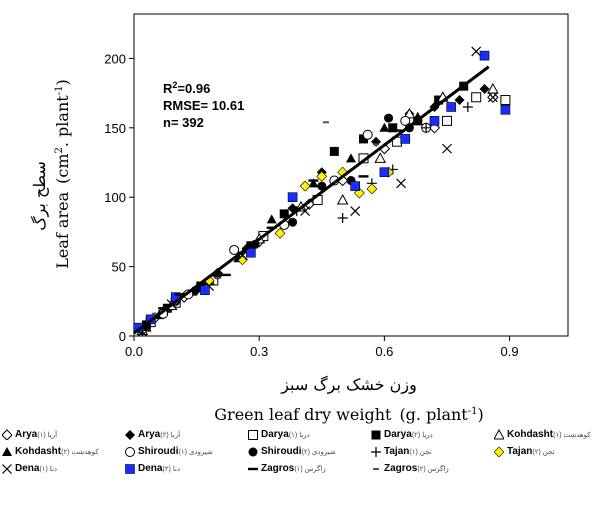 This screenshot has width=607, height=511. Describe the element at coordinates (299, 435) in the screenshot. I see `legend-label-persian: (۱) دریا` at that location.